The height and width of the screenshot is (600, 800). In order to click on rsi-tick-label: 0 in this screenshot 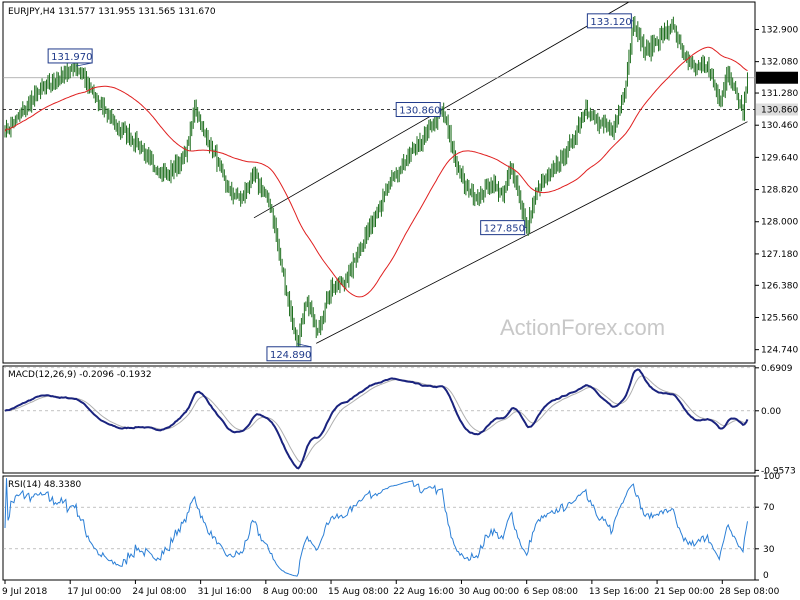, I will do `click(766, 576)`.